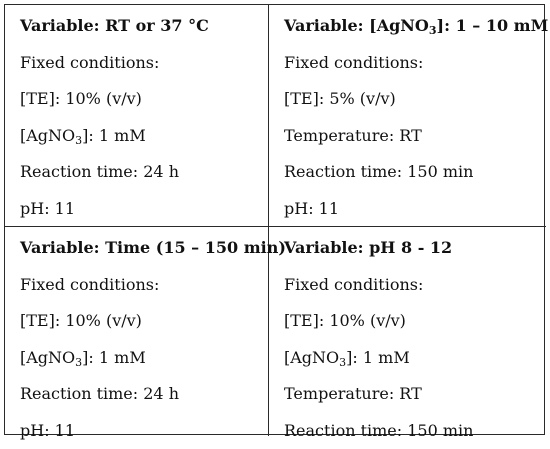 The image size is (550, 449). Describe the element at coordinates (144, 26) in the screenshot. I see `cell-variable-heading: Variable: RT or 37 °C` at that location.